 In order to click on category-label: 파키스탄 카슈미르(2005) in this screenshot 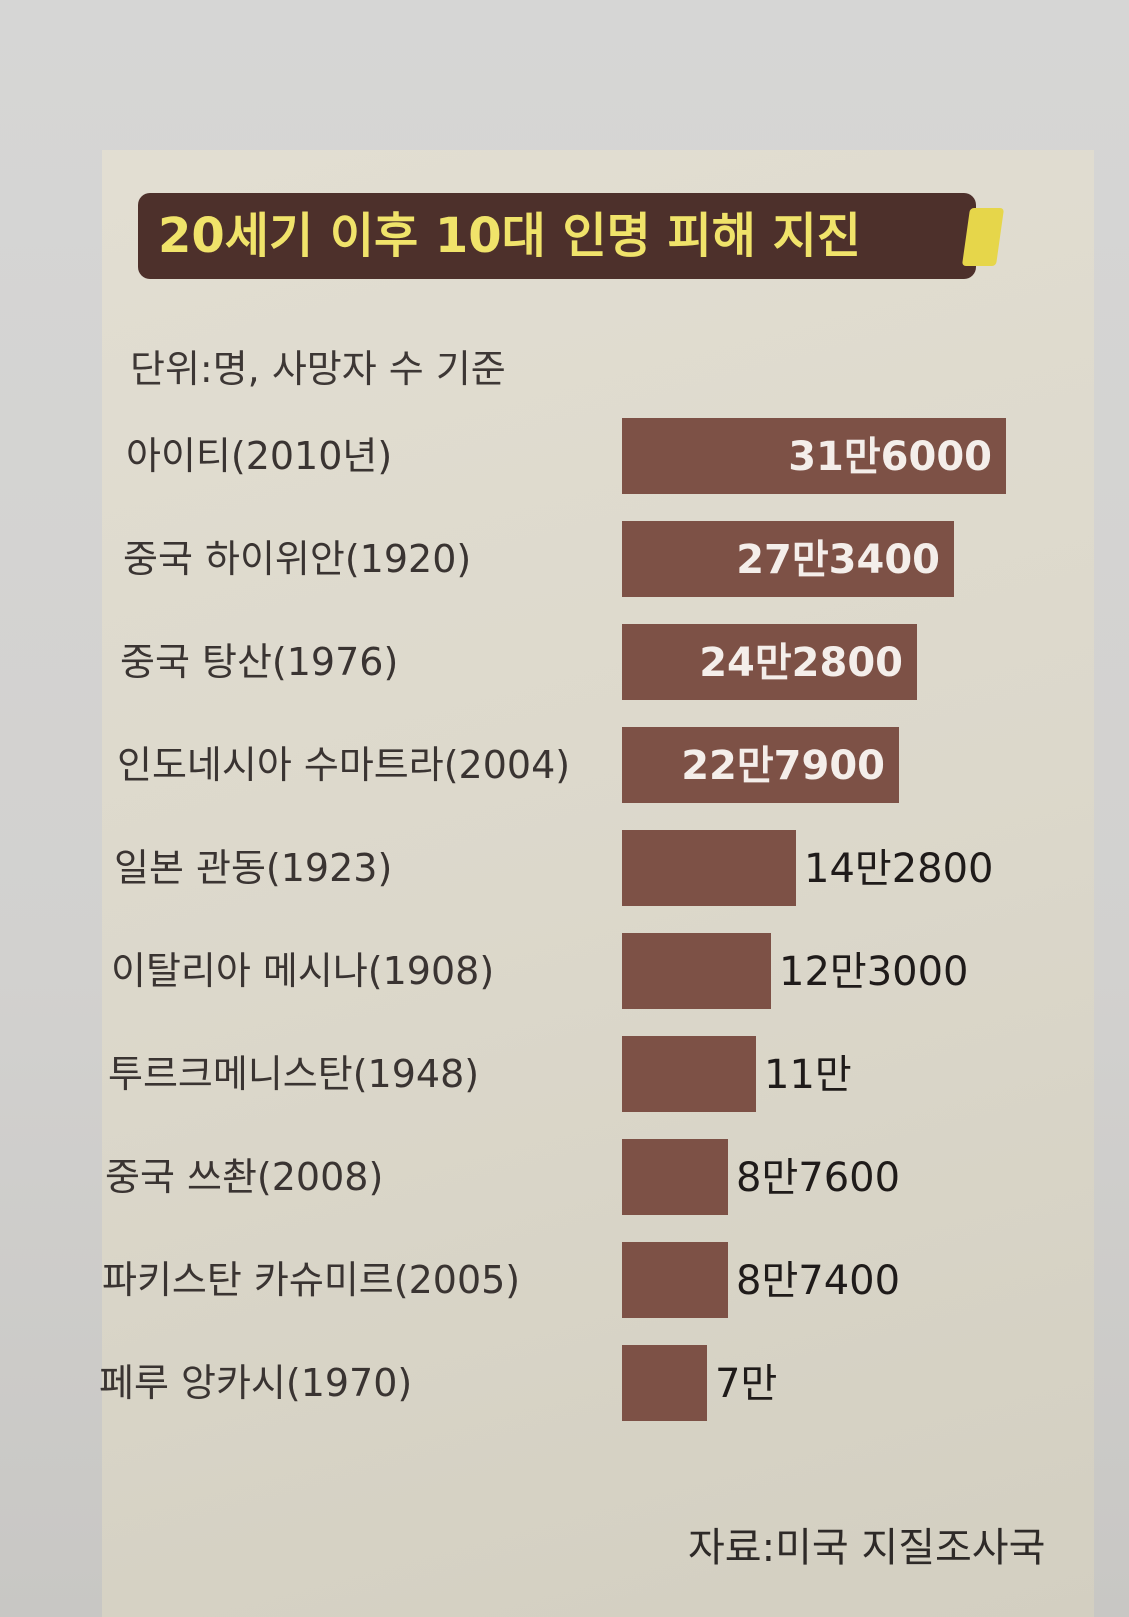, I will do `click(311, 1280)`.